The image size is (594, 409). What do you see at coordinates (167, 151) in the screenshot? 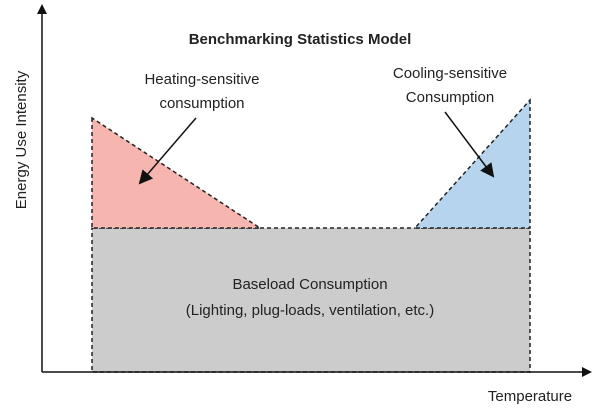
I see `heating-arrow` at bounding box center [167, 151].